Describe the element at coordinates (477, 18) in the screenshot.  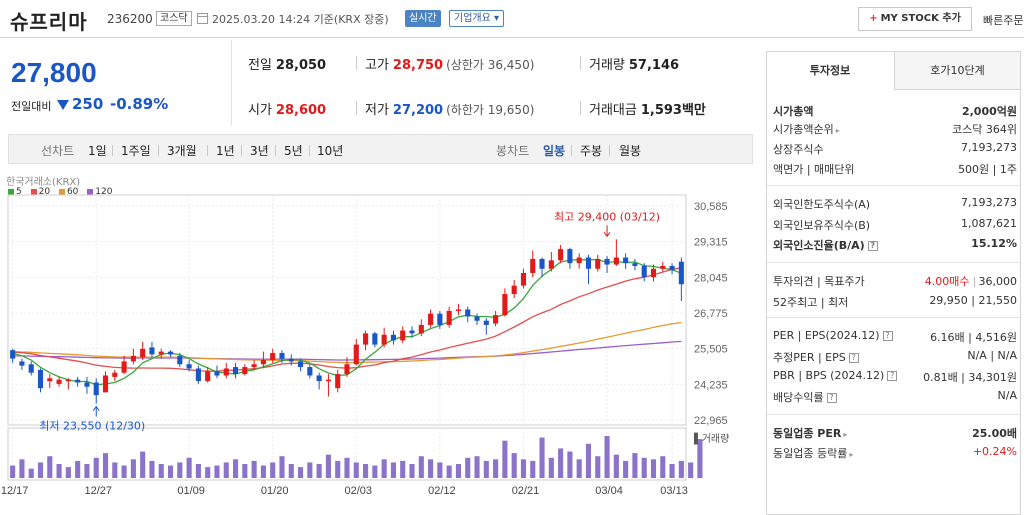
I see `company-overview-button: 기업개요 ▾` at that location.